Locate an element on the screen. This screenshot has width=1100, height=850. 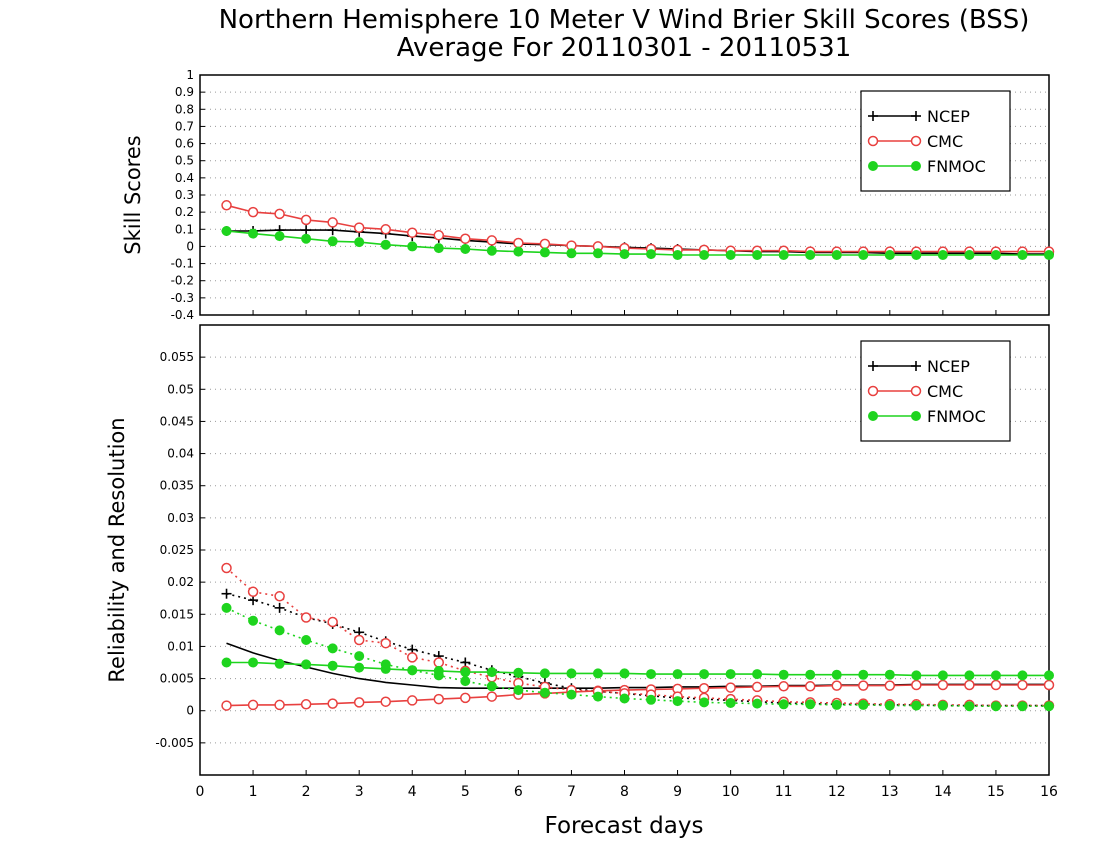
x-tick-label: 6 is located at coordinates (518, 792).